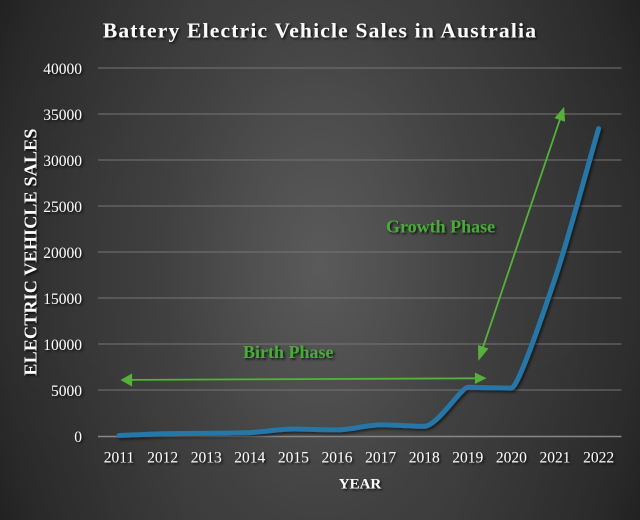  I want to click on svg-text: 2018, so click(424, 458).